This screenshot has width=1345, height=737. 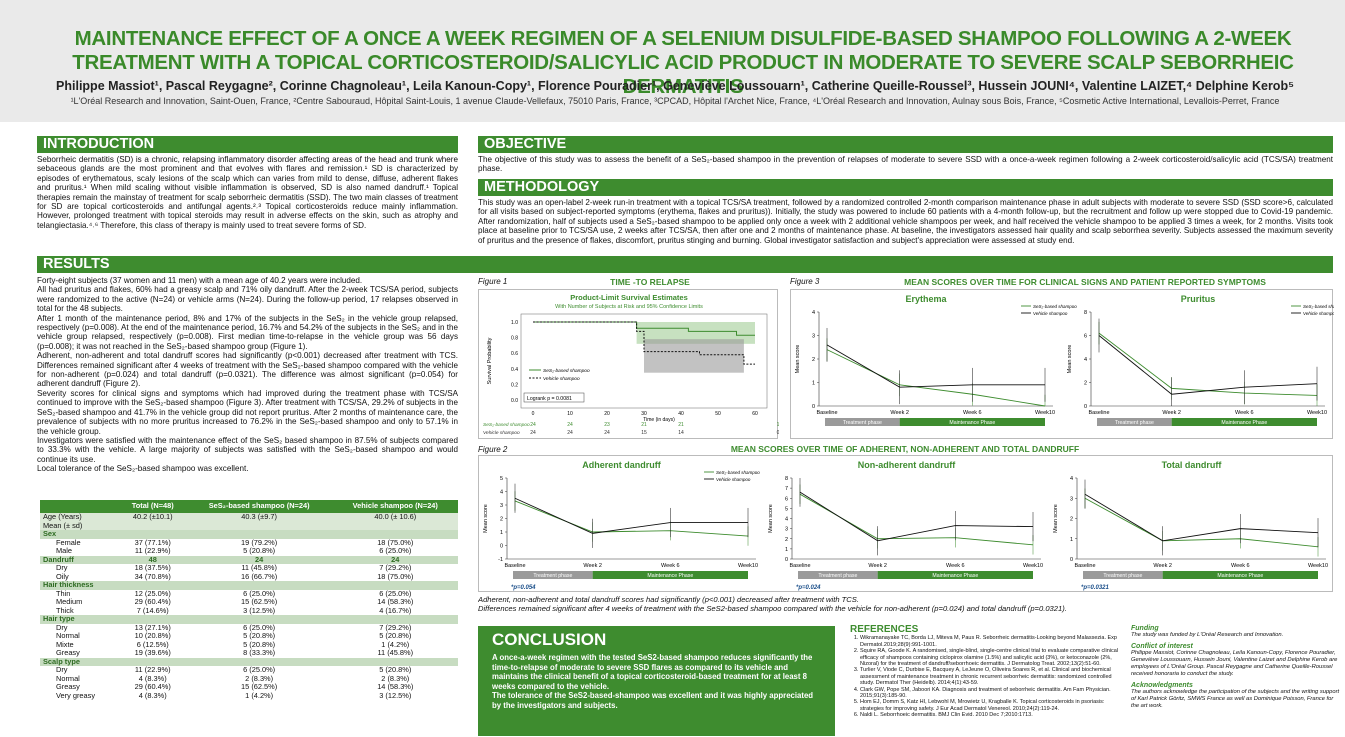 I want to click on table-cell: 3 (12.5%), so click(x=395, y=695).